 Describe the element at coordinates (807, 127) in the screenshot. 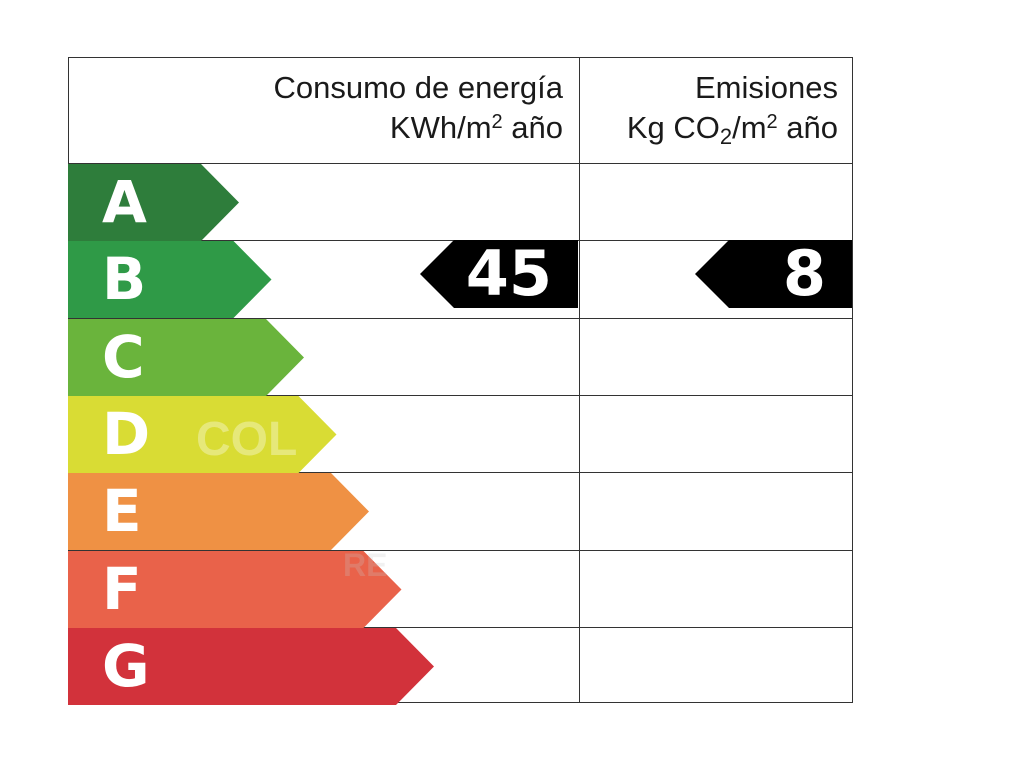

I see `emissions-unit-suffix: año` at that location.